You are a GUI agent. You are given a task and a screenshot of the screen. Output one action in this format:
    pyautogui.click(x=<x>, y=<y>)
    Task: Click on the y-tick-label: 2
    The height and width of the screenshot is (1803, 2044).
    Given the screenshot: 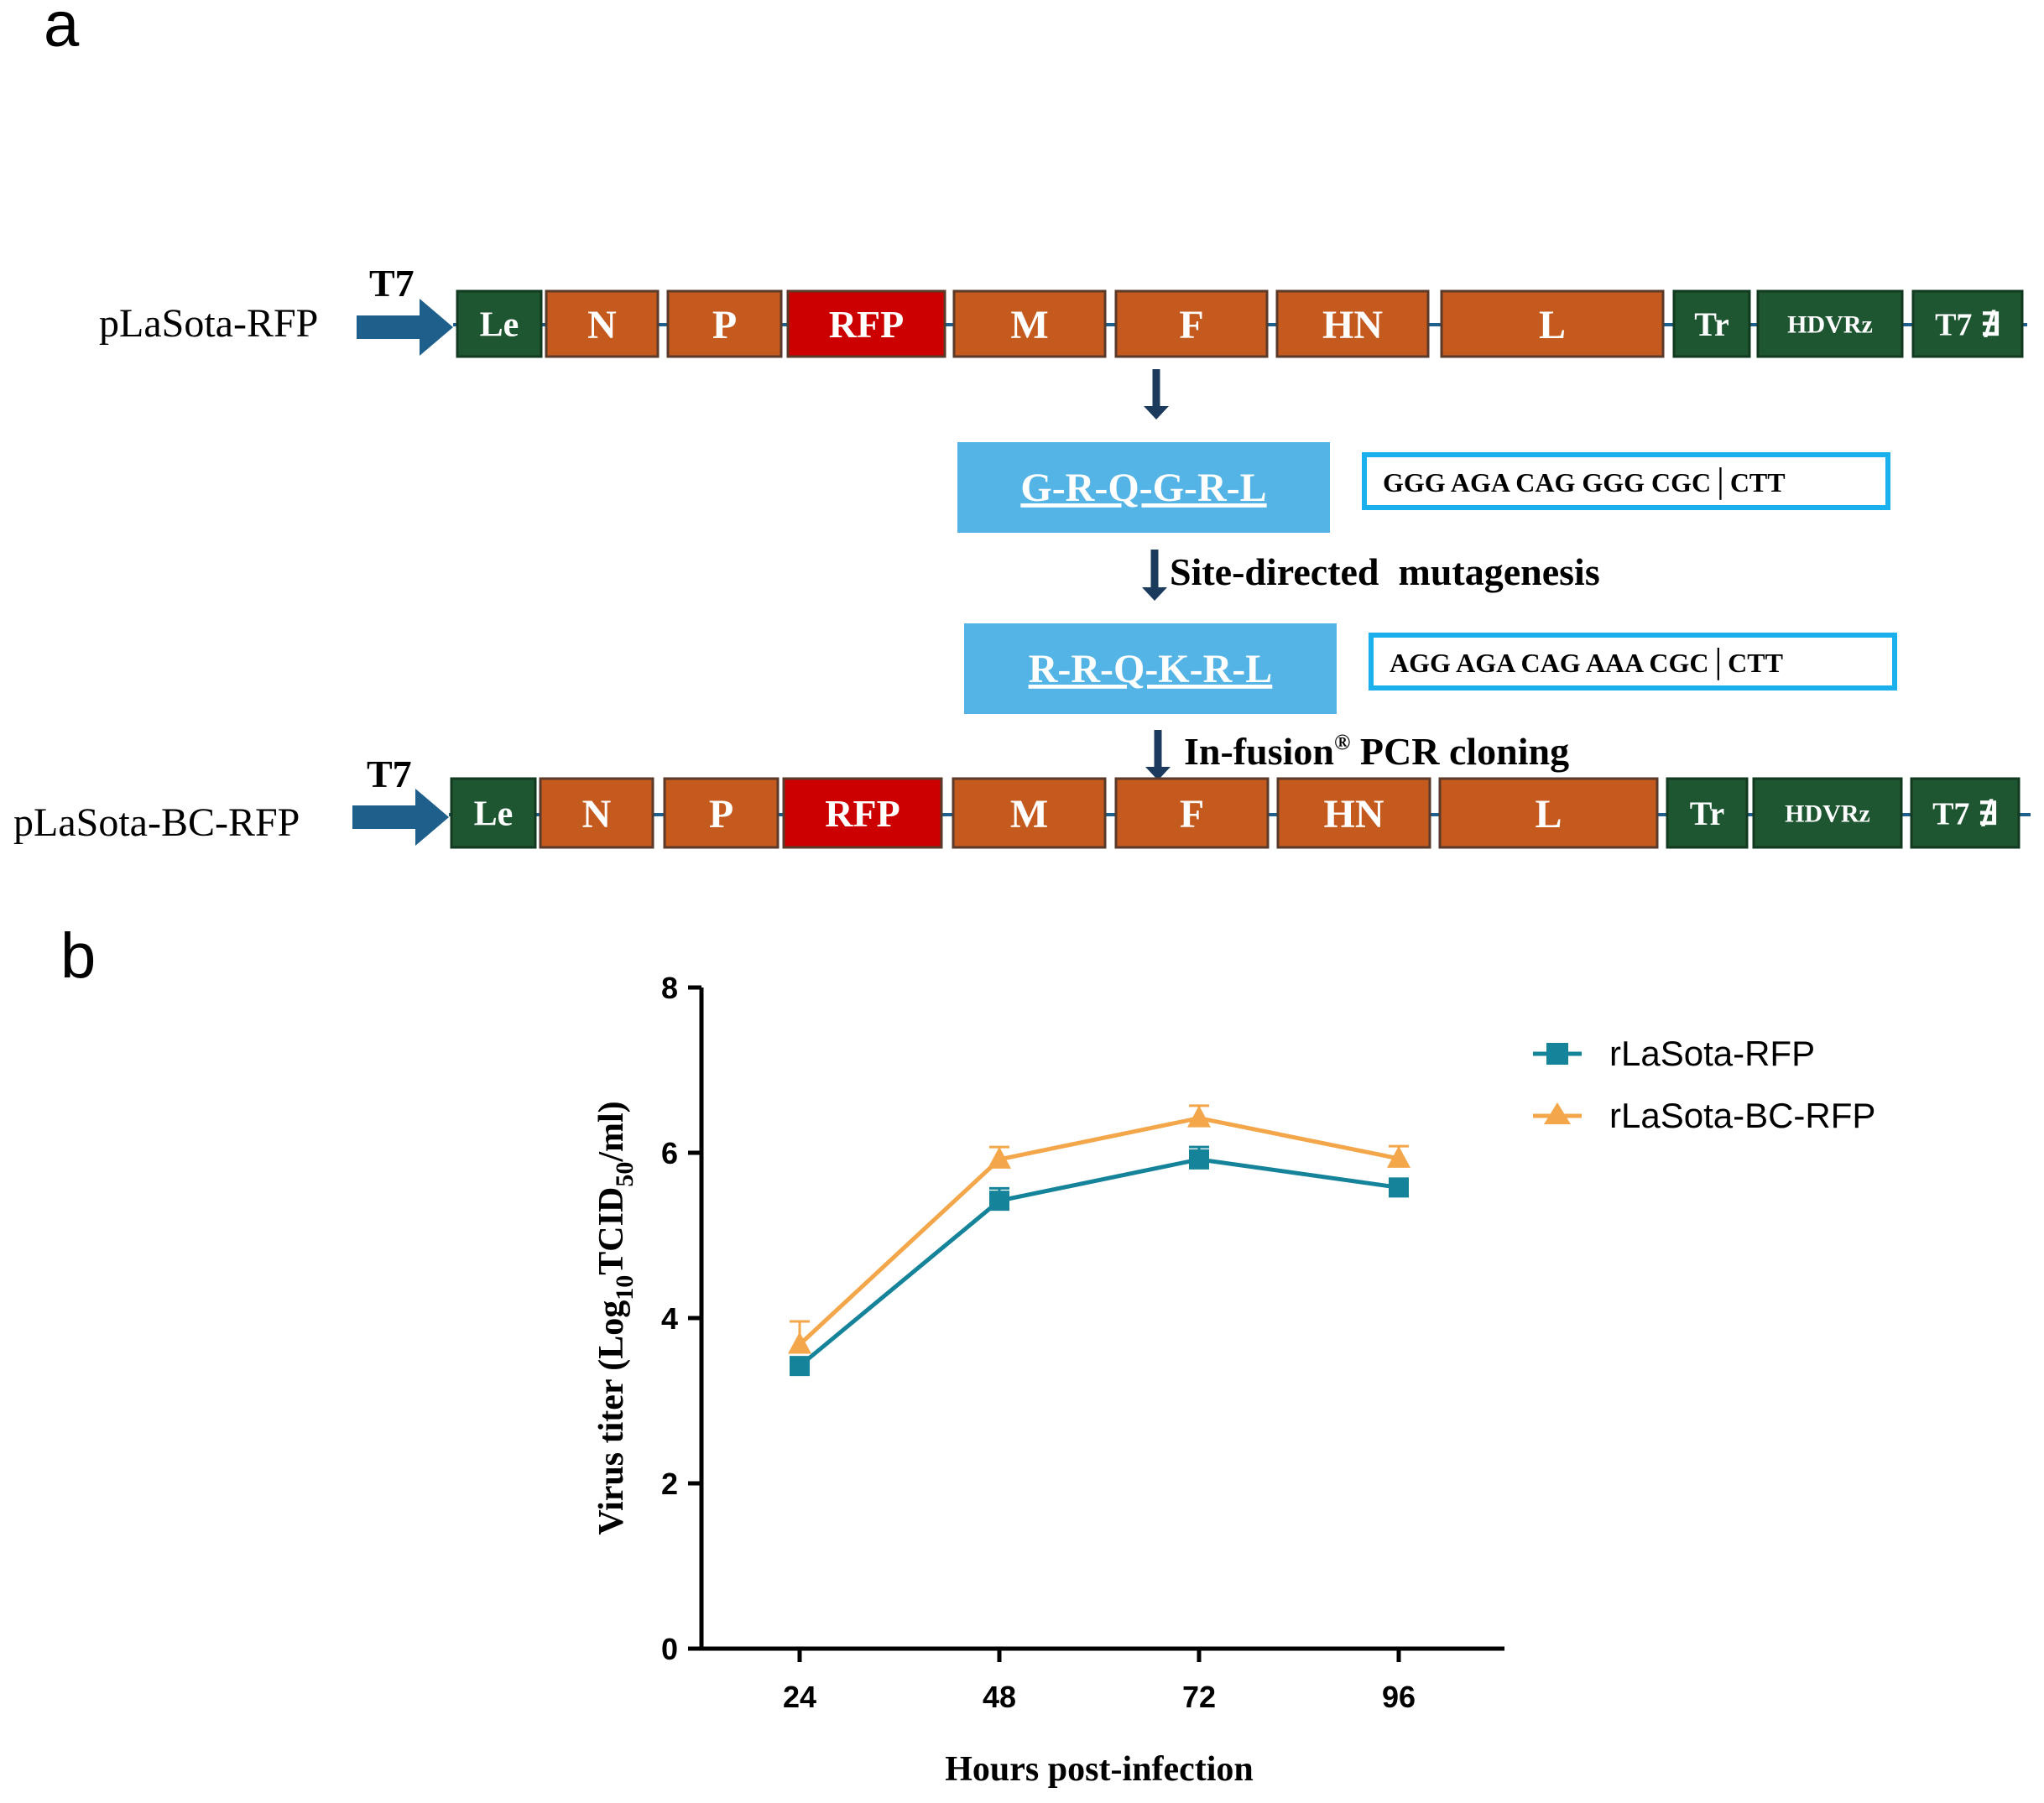 What is the action you would take?
    pyautogui.click(x=669, y=1484)
    